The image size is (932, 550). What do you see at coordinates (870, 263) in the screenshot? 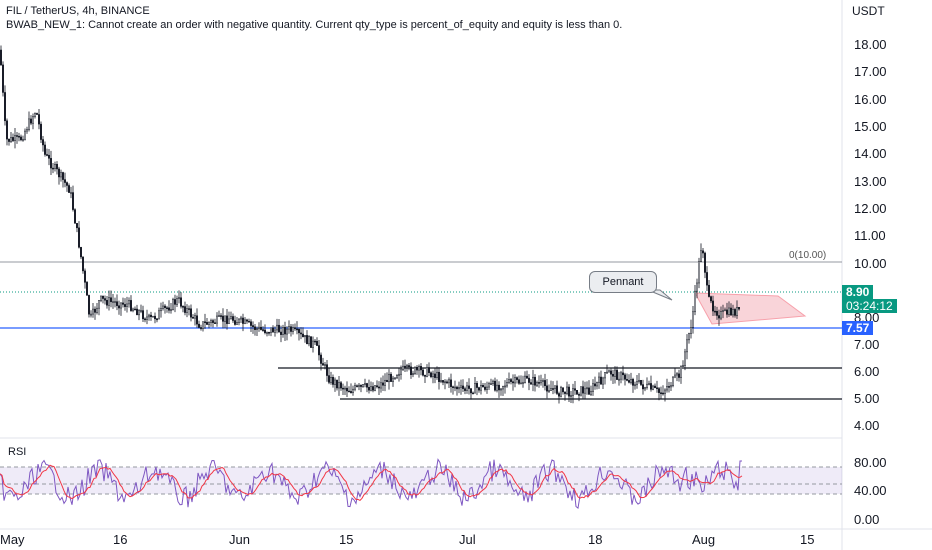
I see `price-tick: 10.00` at bounding box center [870, 263].